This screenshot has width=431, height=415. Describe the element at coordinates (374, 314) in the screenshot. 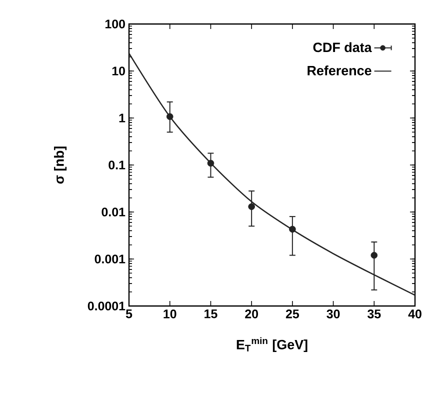

I see `x-tick-label: 35` at that location.